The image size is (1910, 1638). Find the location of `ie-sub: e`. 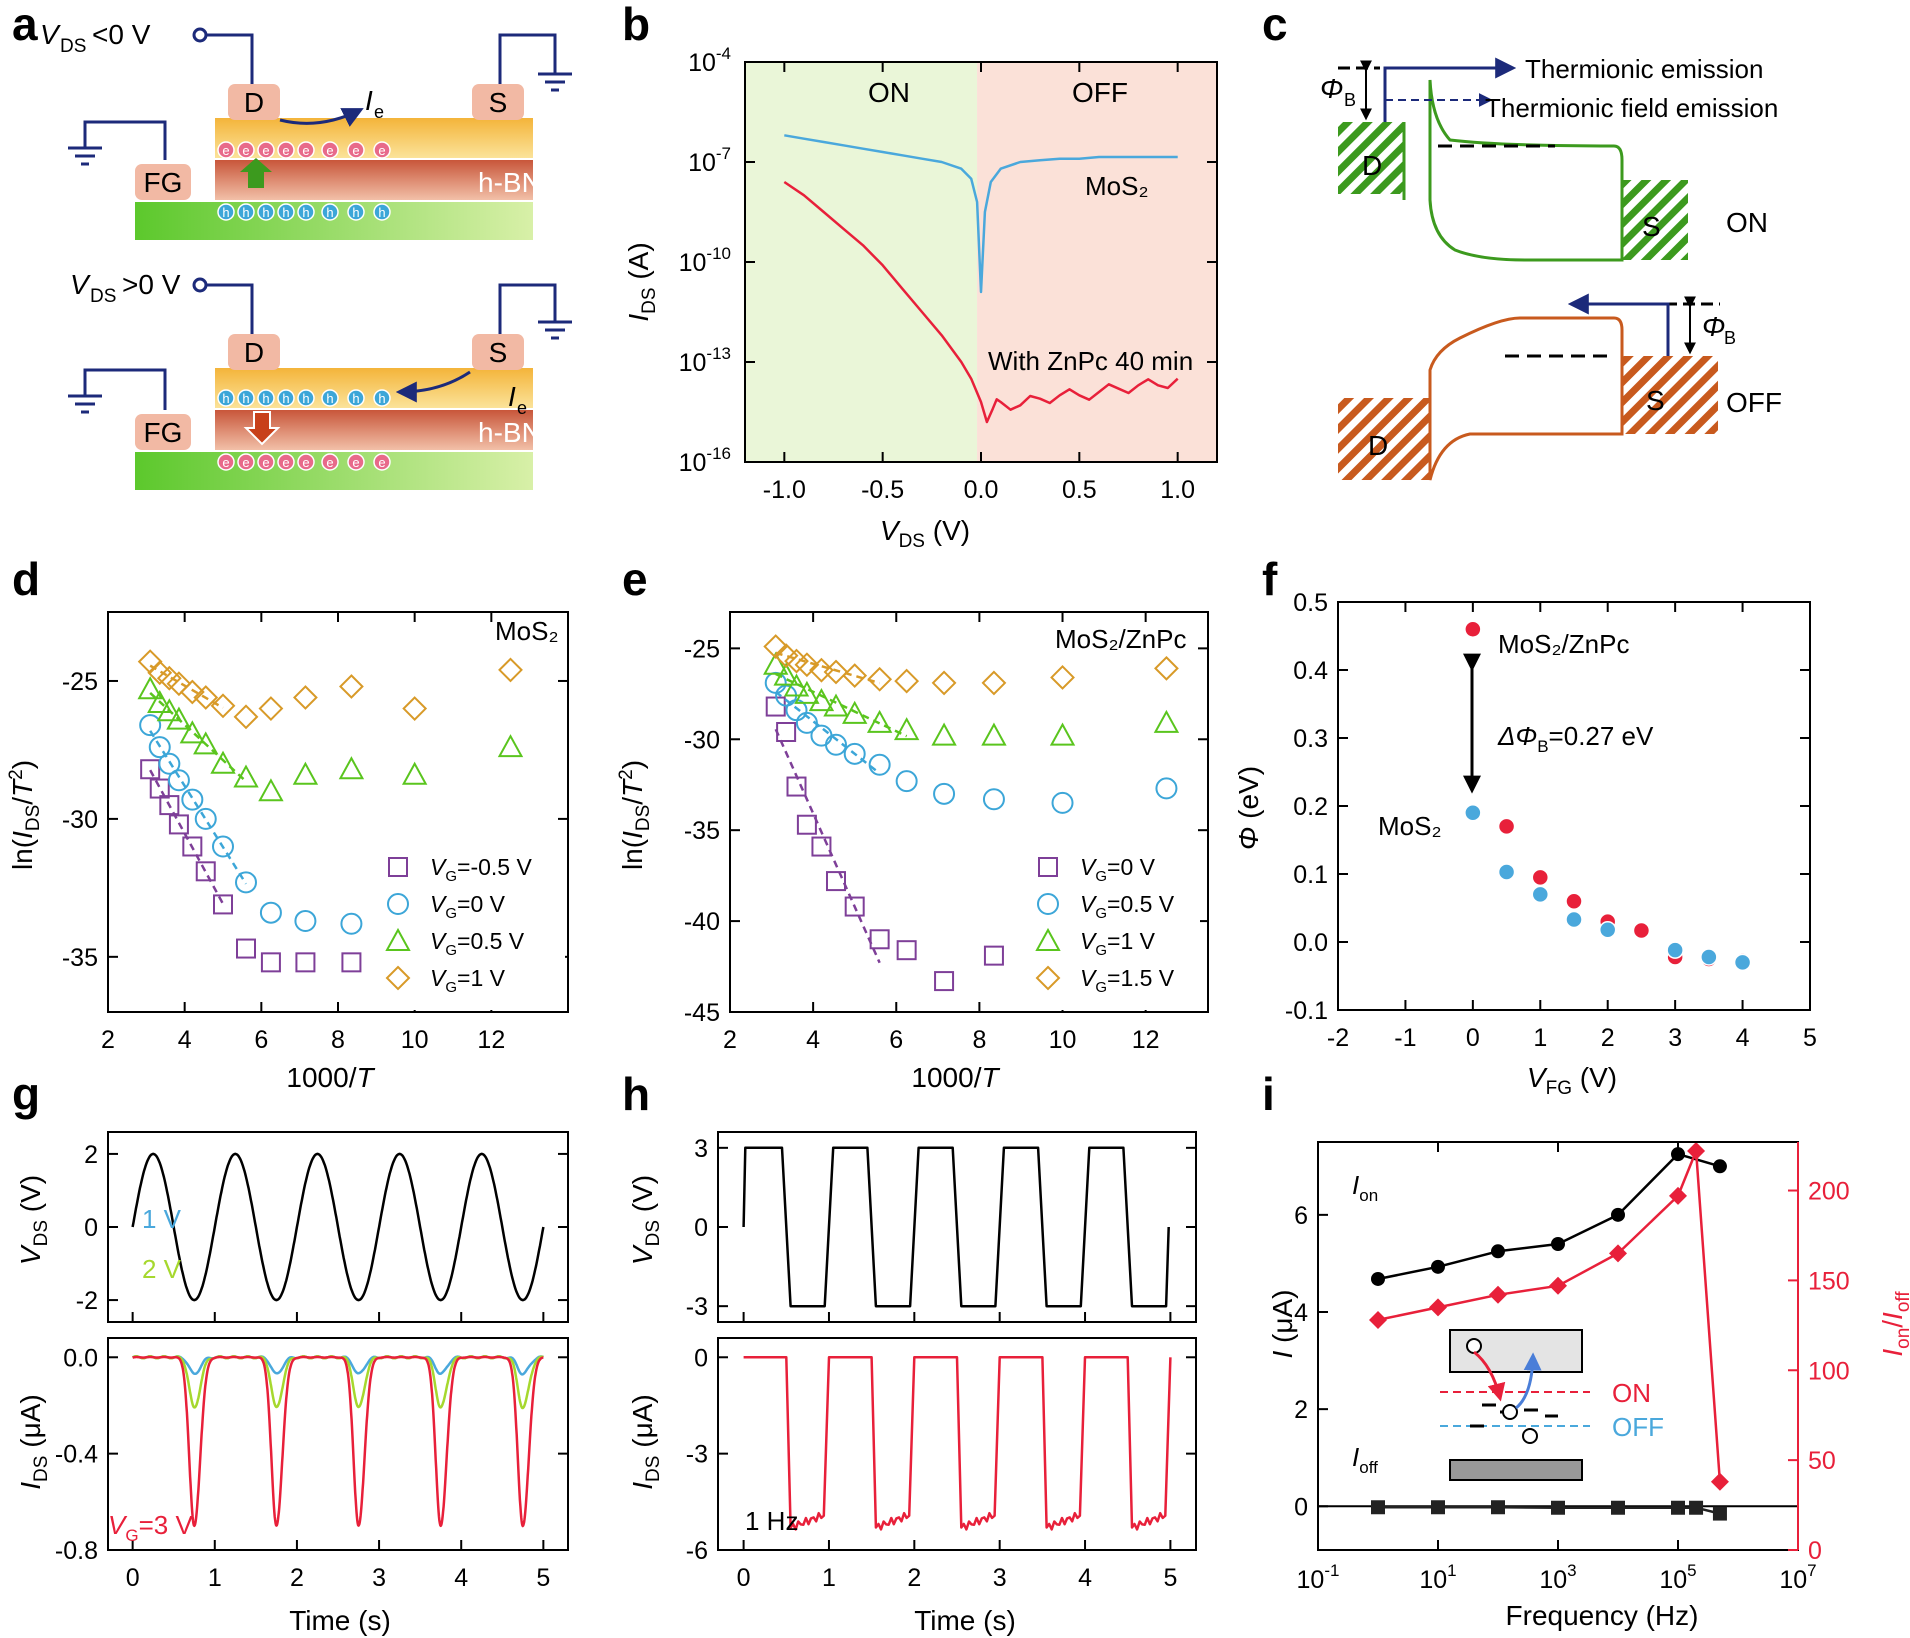

ie-sub: e is located at coordinates (522, 408).